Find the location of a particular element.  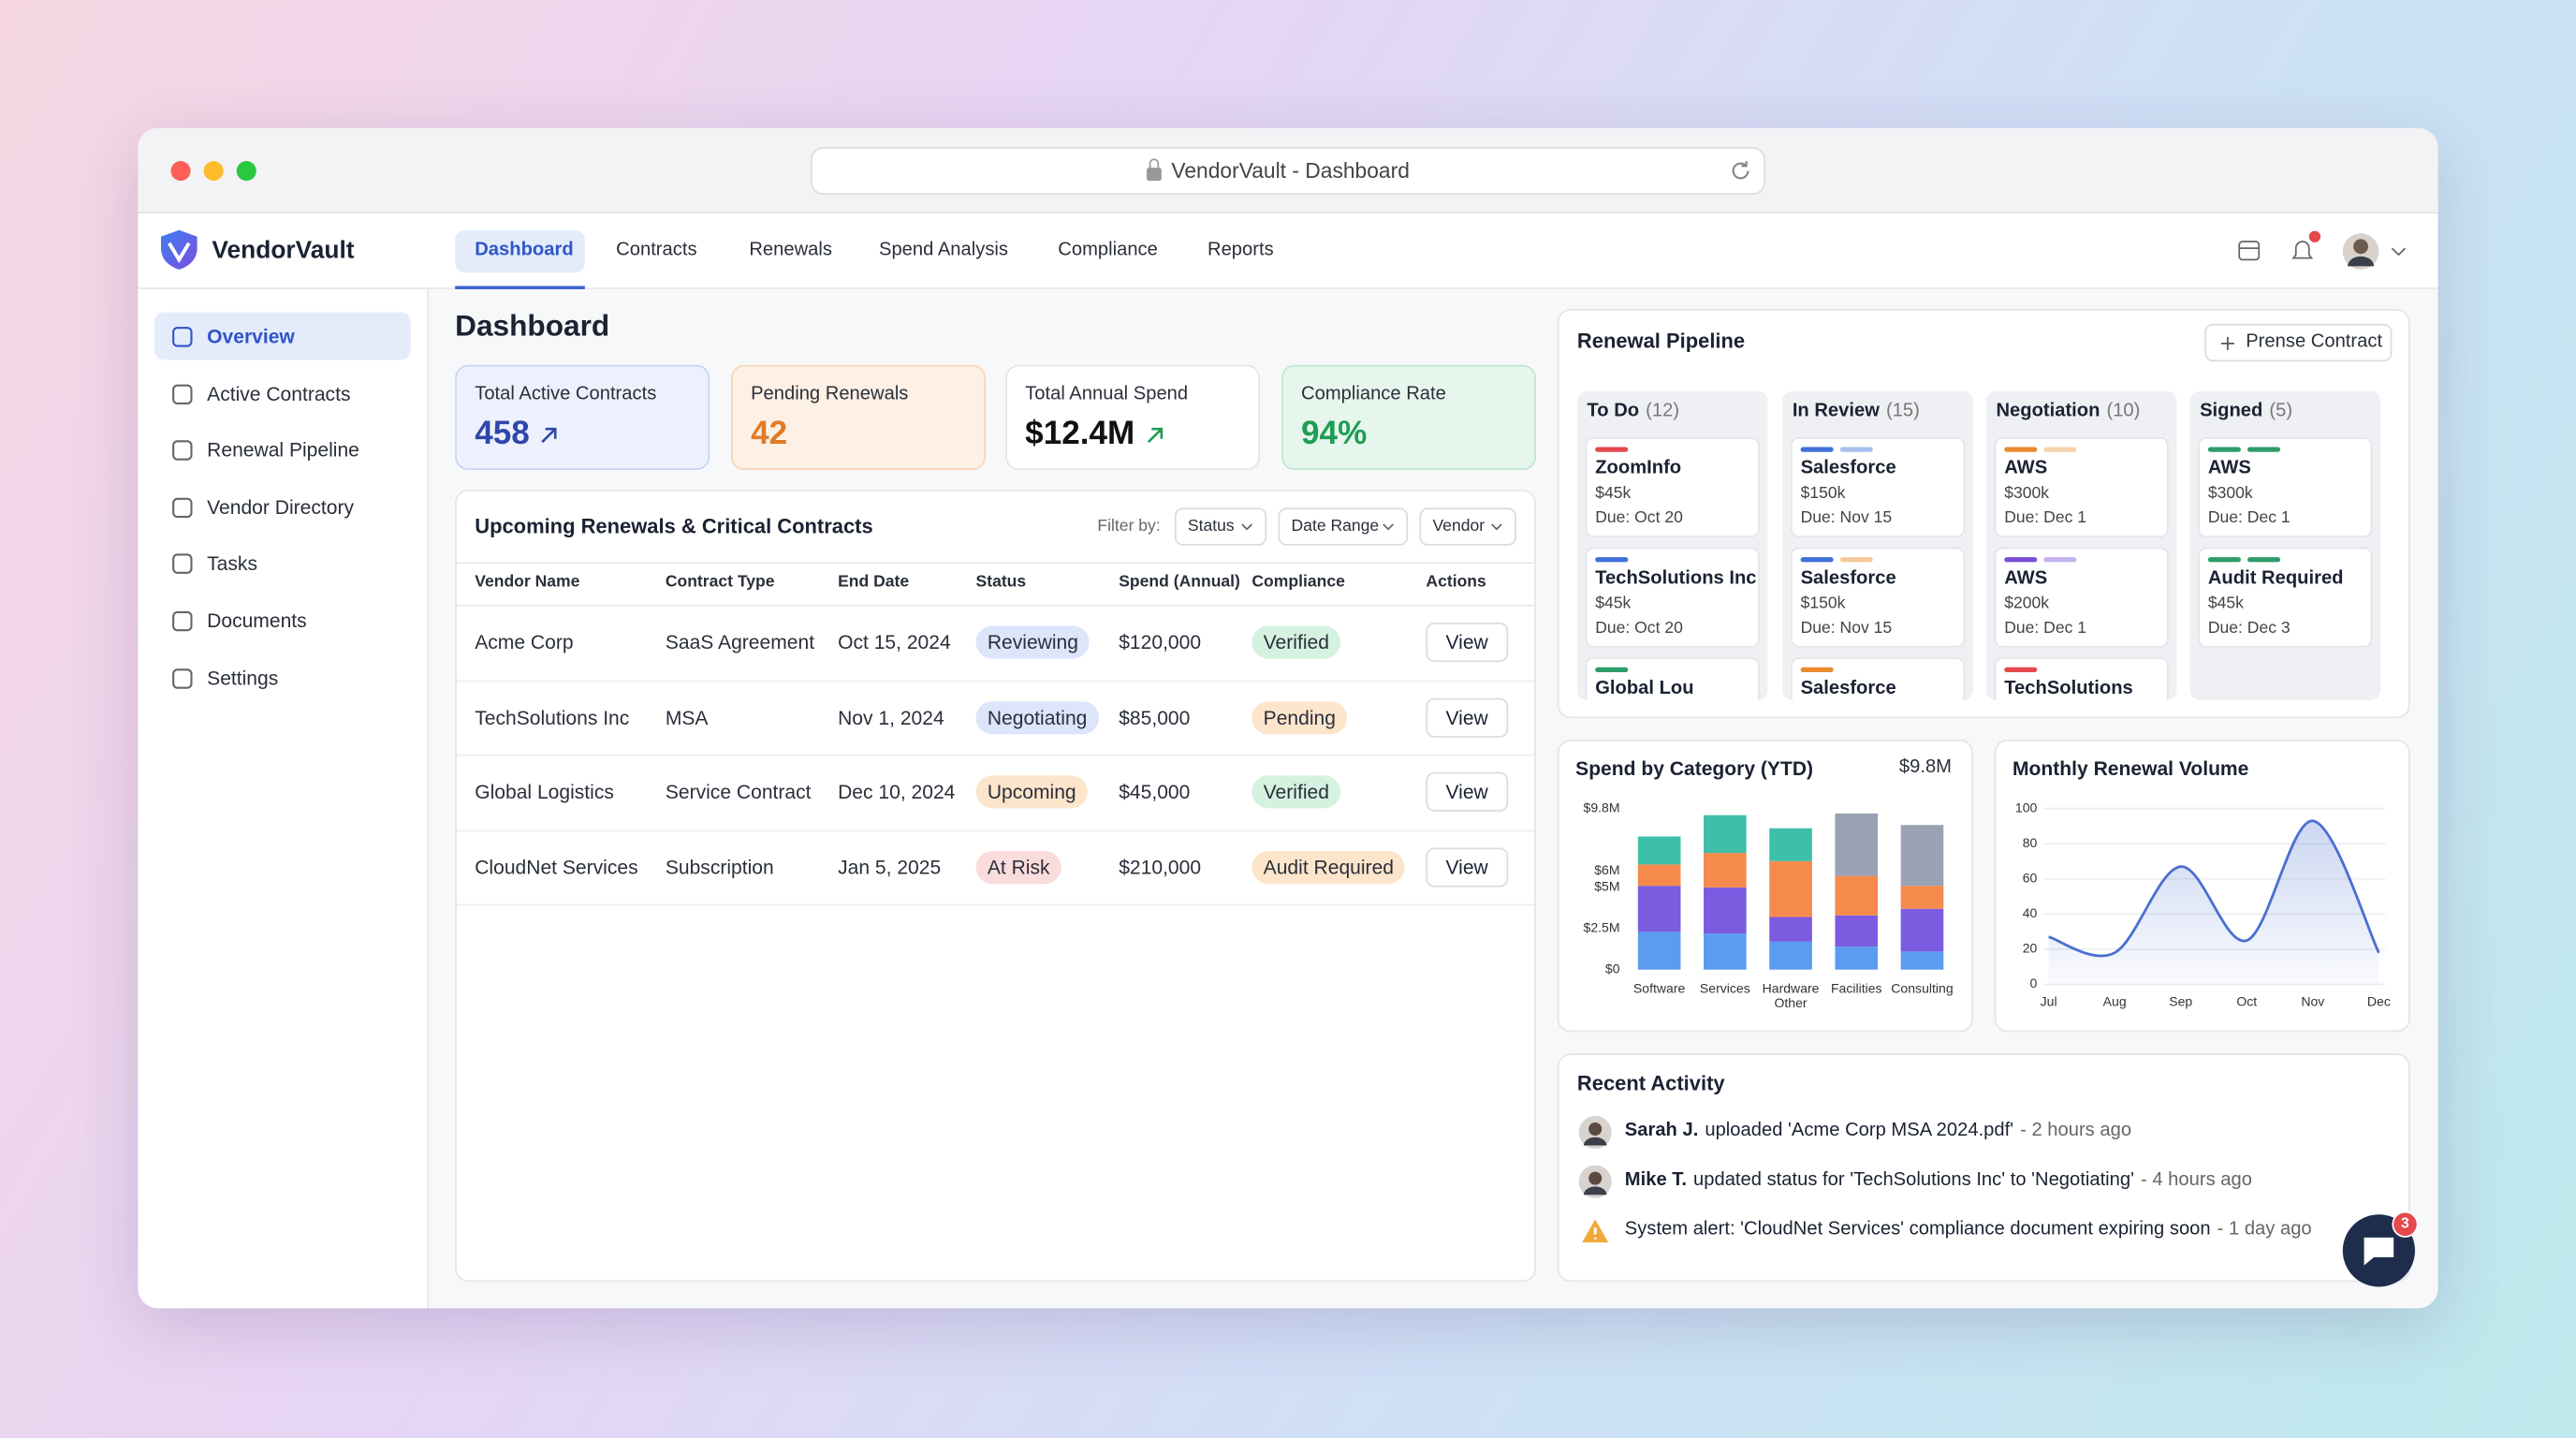

compliance-badge: Verified is located at coordinates (1296, 642).